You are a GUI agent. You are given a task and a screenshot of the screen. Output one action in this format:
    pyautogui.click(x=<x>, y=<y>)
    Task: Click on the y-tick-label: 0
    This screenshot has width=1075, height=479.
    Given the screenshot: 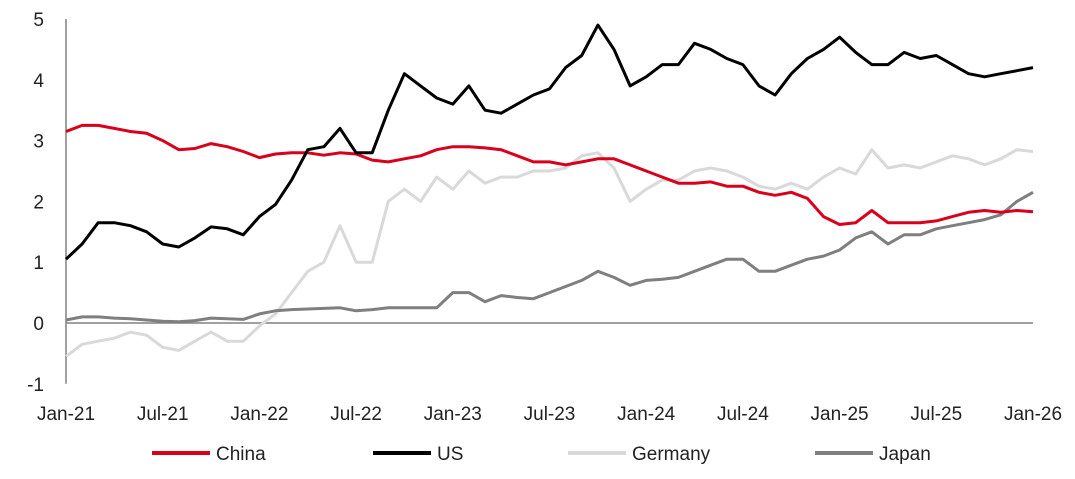 What is the action you would take?
    pyautogui.click(x=38, y=324)
    